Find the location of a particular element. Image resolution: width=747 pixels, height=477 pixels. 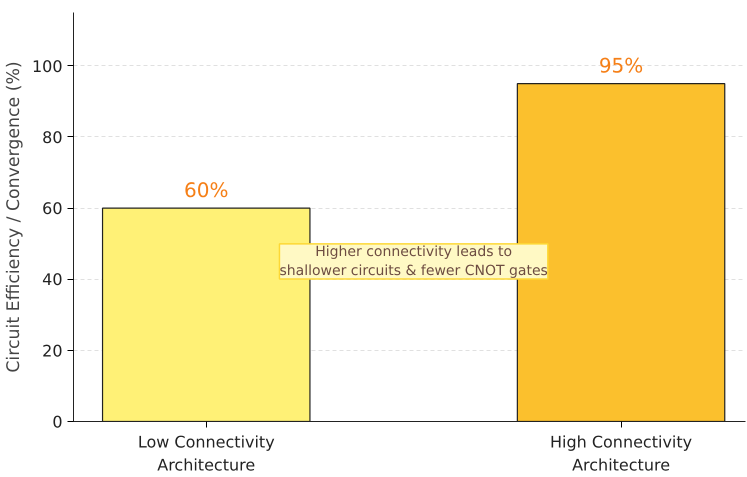

data-label: 60% is located at coordinates (206, 190).